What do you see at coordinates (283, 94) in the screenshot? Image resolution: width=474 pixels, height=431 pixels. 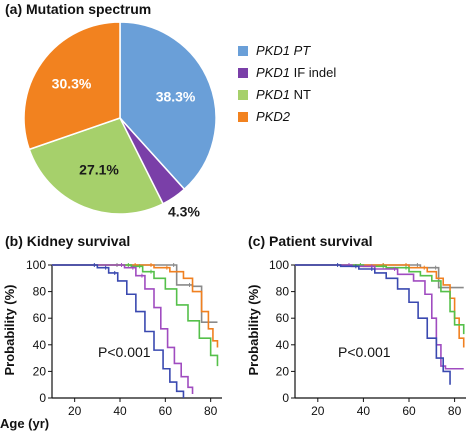 I see `legend-label: PKD1 NT` at bounding box center [283, 94].